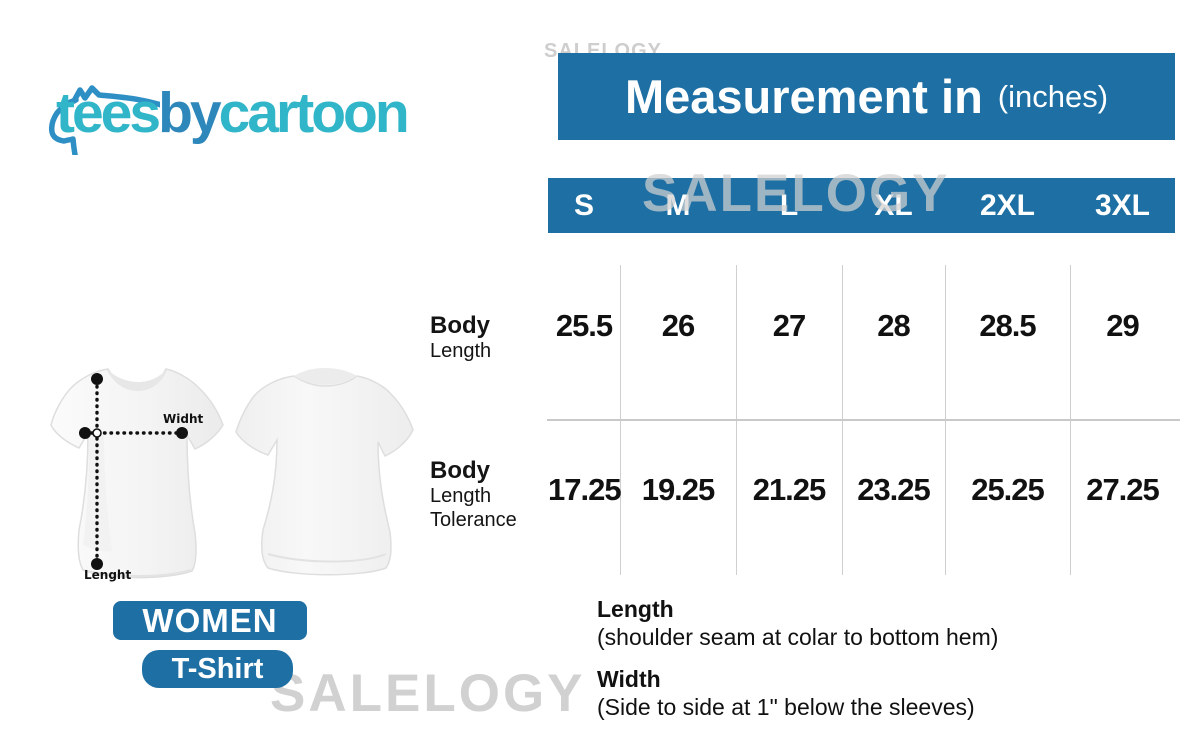 Image resolution: width=1200 pixels, height=752 pixels. Describe the element at coordinates (863, 420) in the screenshot. I see `row-divider` at that location.